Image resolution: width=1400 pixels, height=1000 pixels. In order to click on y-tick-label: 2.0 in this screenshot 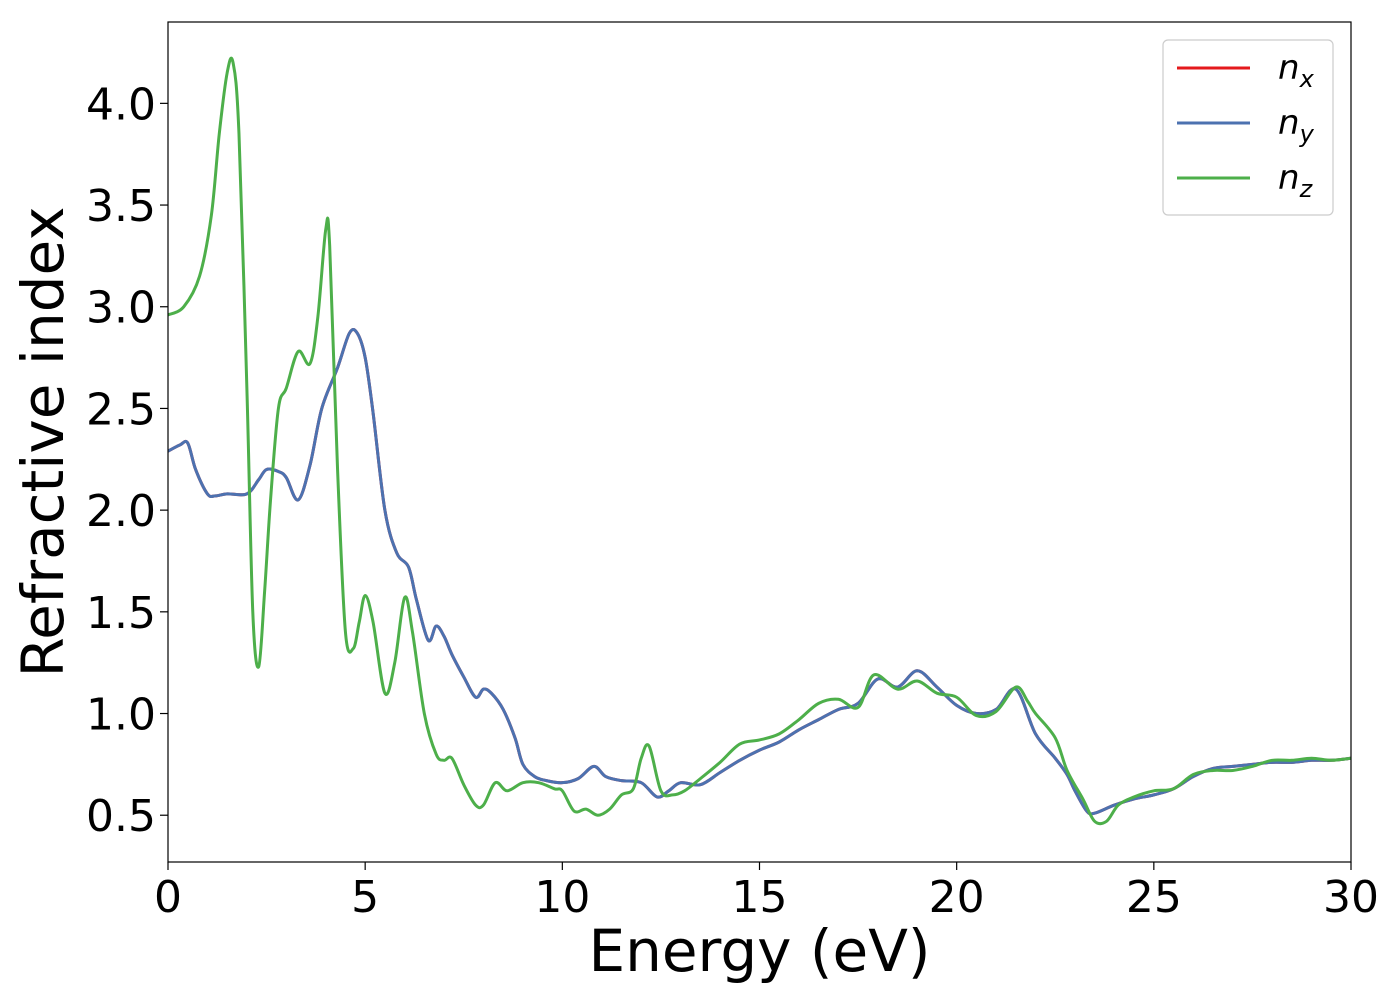, I will do `click(121, 511)`.